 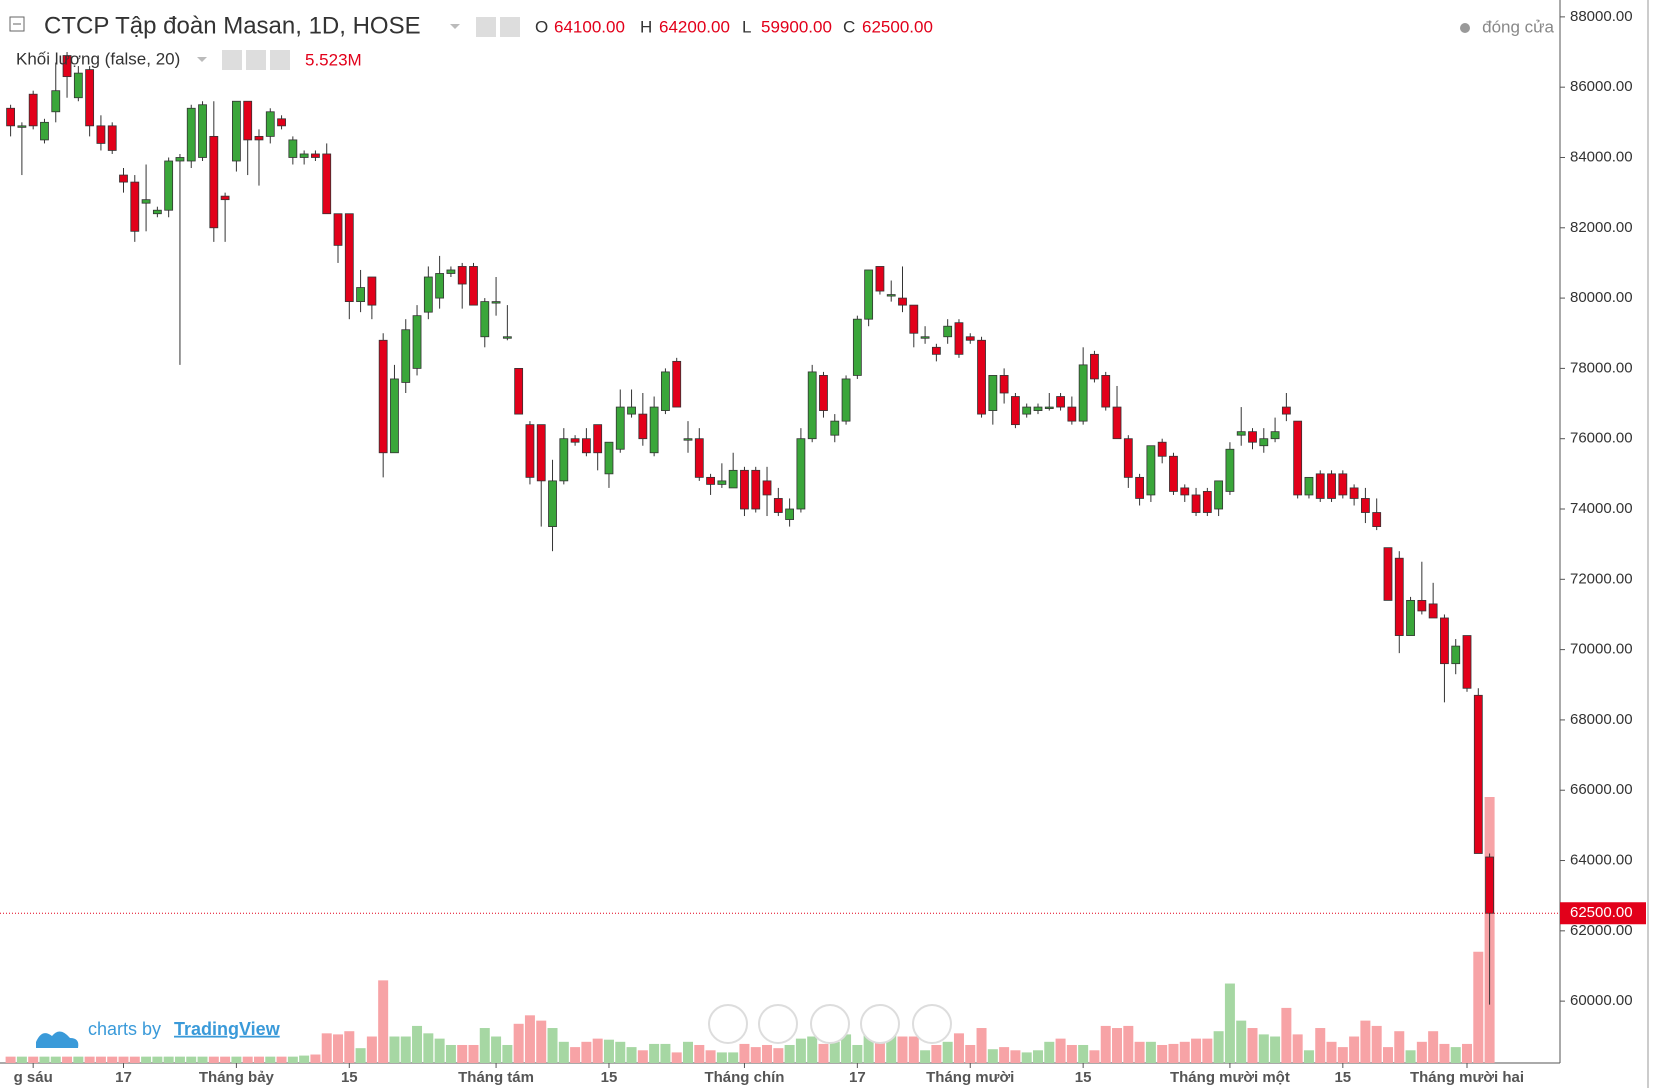 I want to click on tradingview-logo, so click(x=57, y=1039).